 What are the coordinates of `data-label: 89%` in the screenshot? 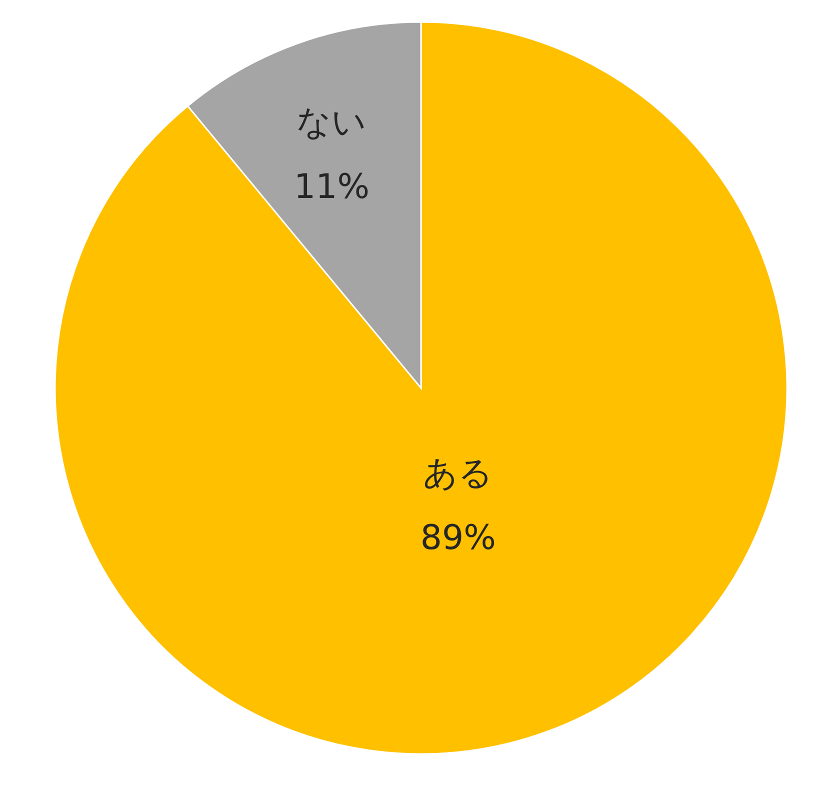 It's located at (458, 538).